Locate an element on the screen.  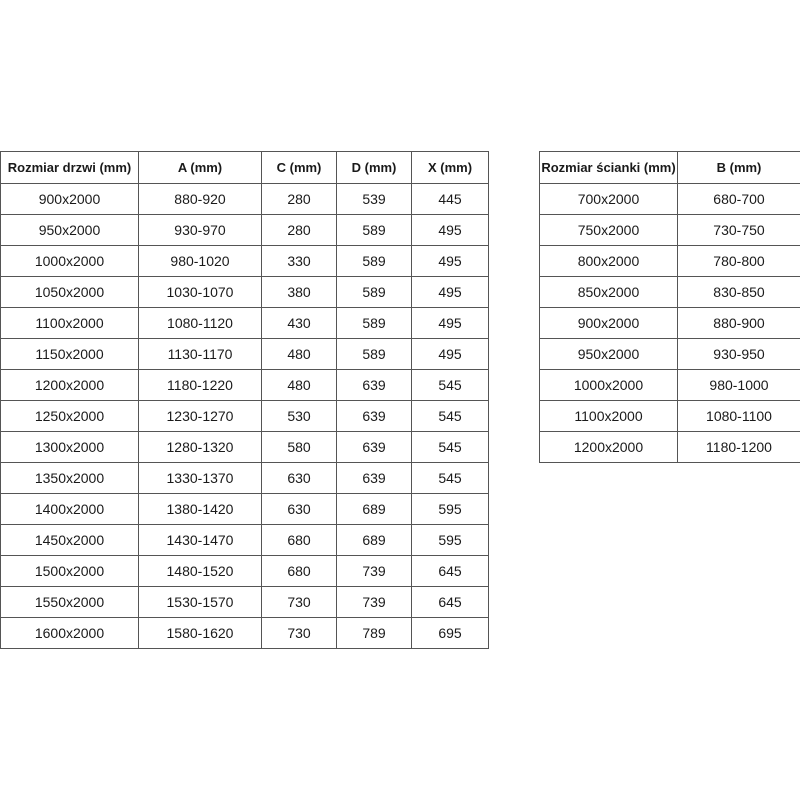
table-cell: 330 is located at coordinates (299, 261).